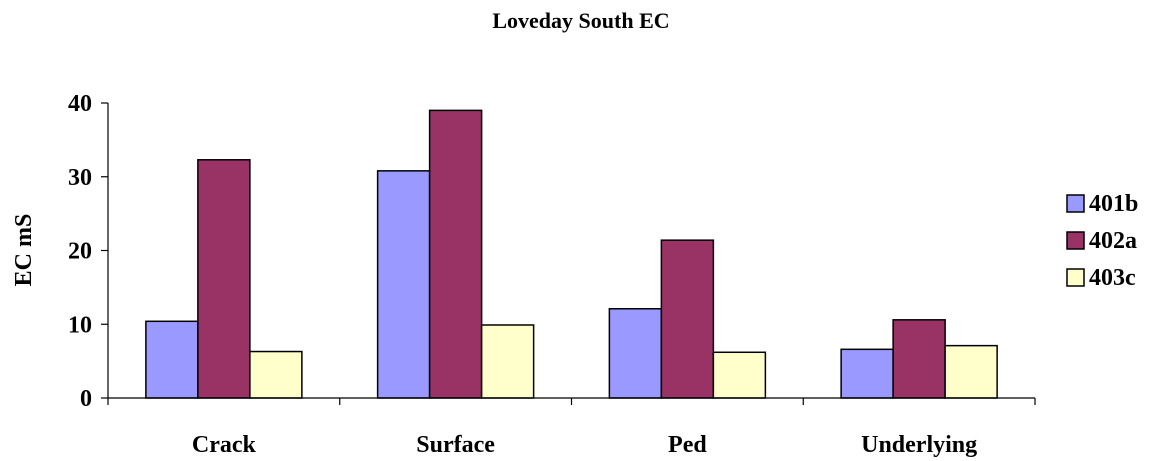 This screenshot has height=461, width=1162. Describe the element at coordinates (455, 445) in the screenshot. I see `x-tick-label-surface: Surface` at that location.